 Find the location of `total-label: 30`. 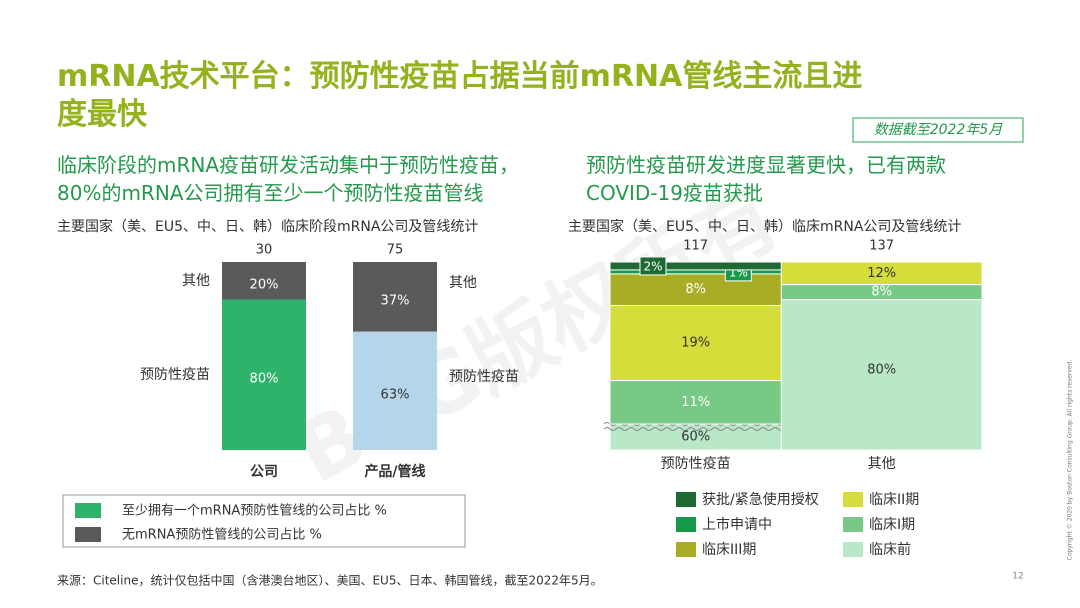

total-label: 30 is located at coordinates (264, 250).